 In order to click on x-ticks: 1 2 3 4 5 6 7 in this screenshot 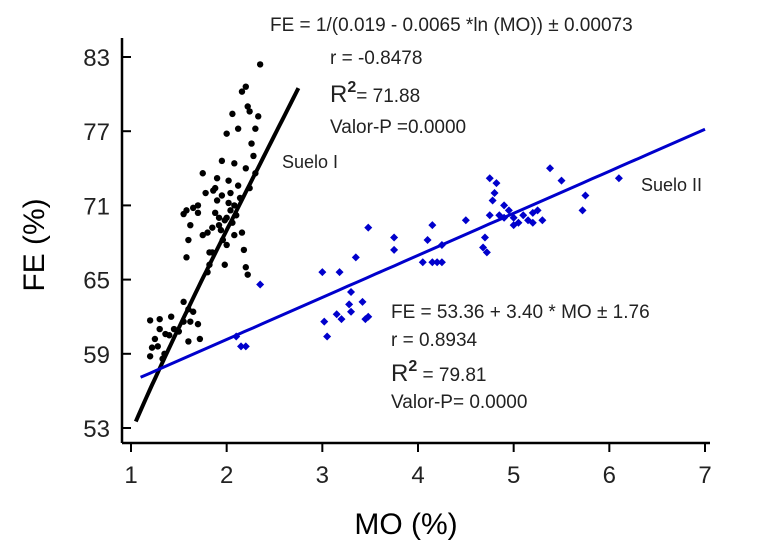, I will do `click(418, 466)`.